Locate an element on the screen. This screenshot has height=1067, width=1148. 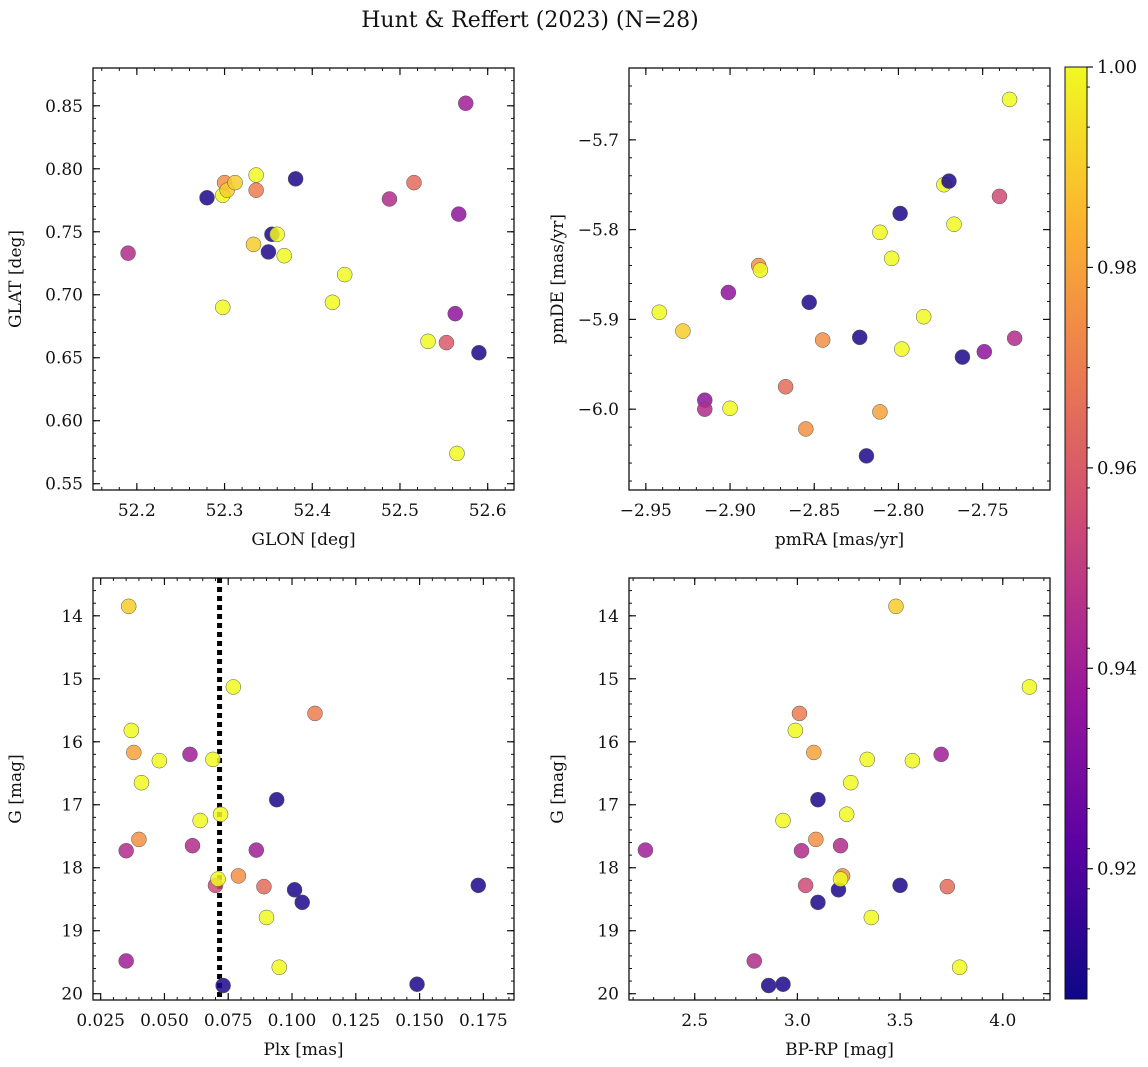
y-tick-label: 0.80 is located at coordinates (64, 170).